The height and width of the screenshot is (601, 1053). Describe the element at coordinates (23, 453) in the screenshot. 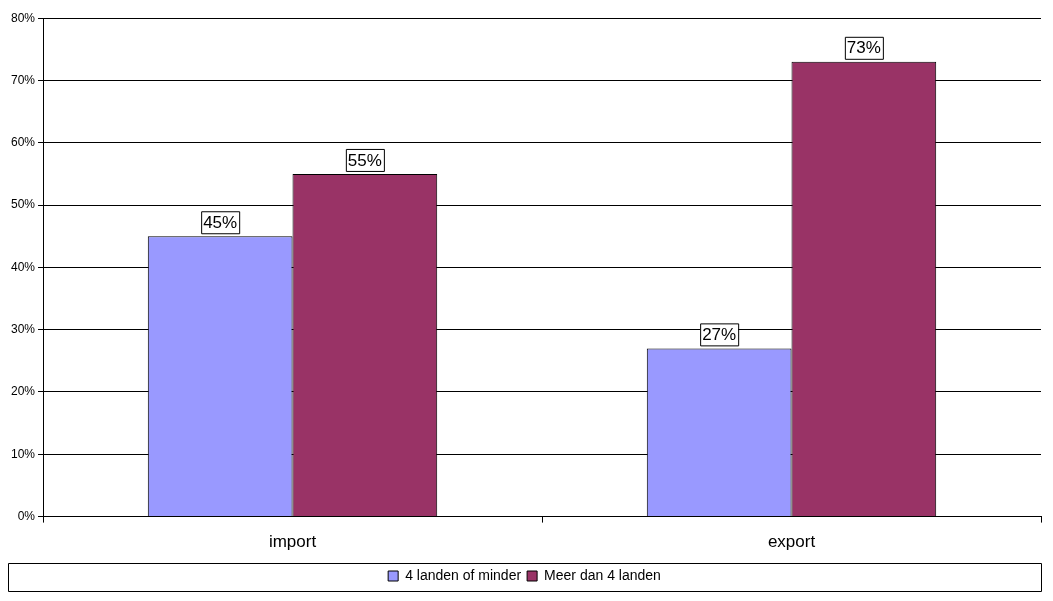

I see `y-tick-label: 10%` at that location.